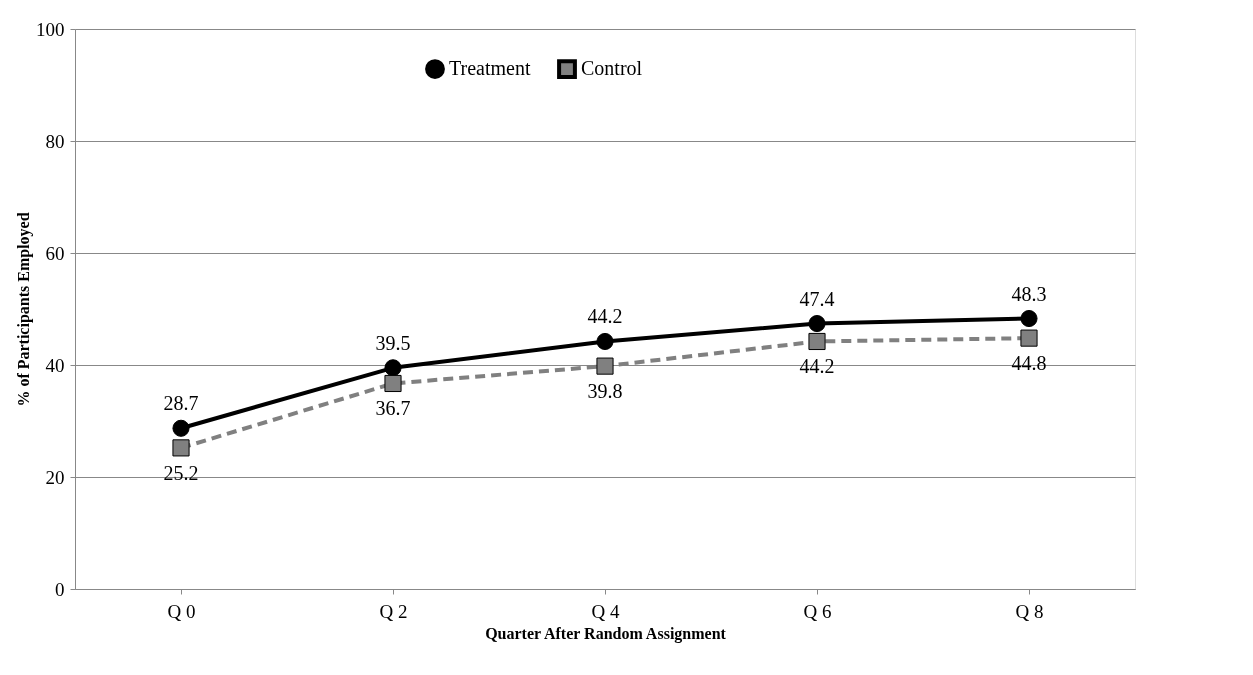 The height and width of the screenshot is (675, 1253). Describe the element at coordinates (55, 141) in the screenshot. I see `y-tick-label: 80` at that location.